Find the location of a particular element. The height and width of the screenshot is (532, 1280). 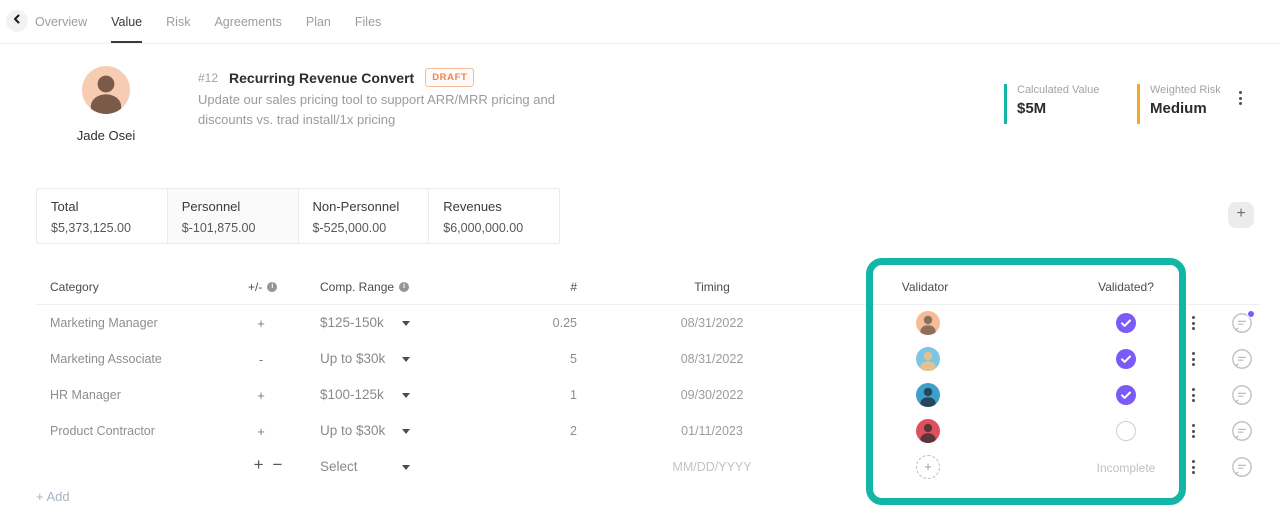

incomplete-status: Incomplete is located at coordinates (1126, 468).